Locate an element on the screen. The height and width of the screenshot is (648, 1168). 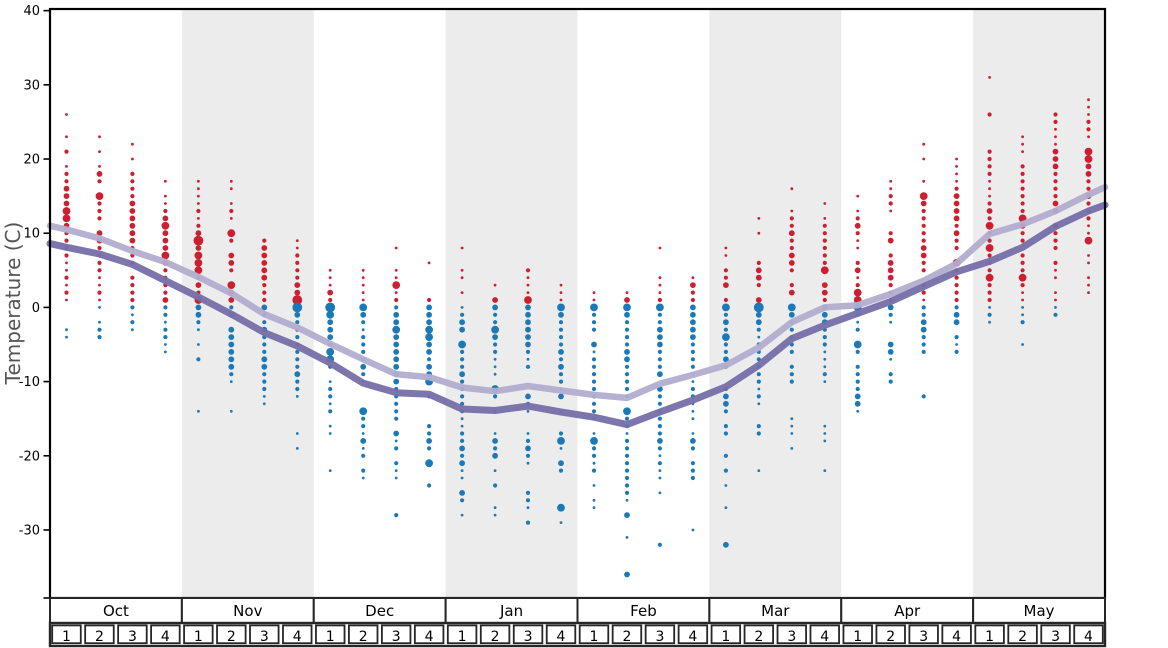
week-number-label: 2 is located at coordinates (231, 637).